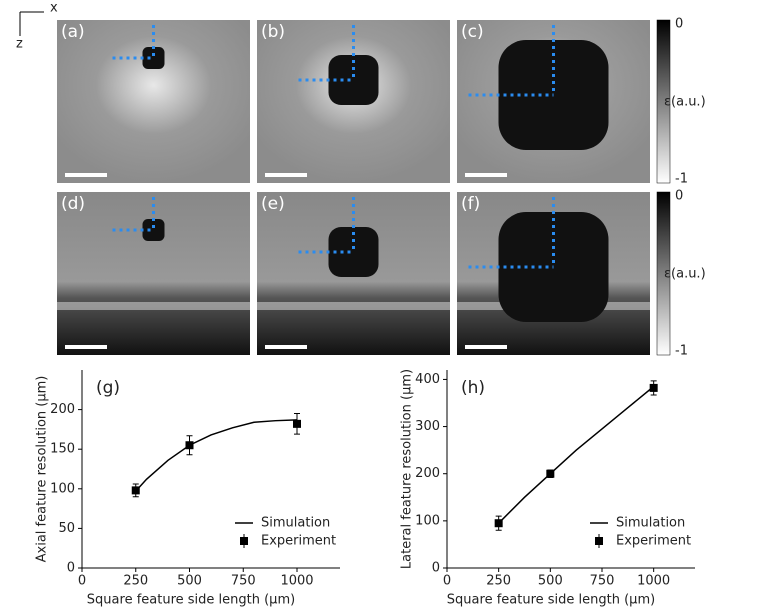 This screenshot has height=616, width=766. I want to click on panel-label: (a), so click(73, 32).